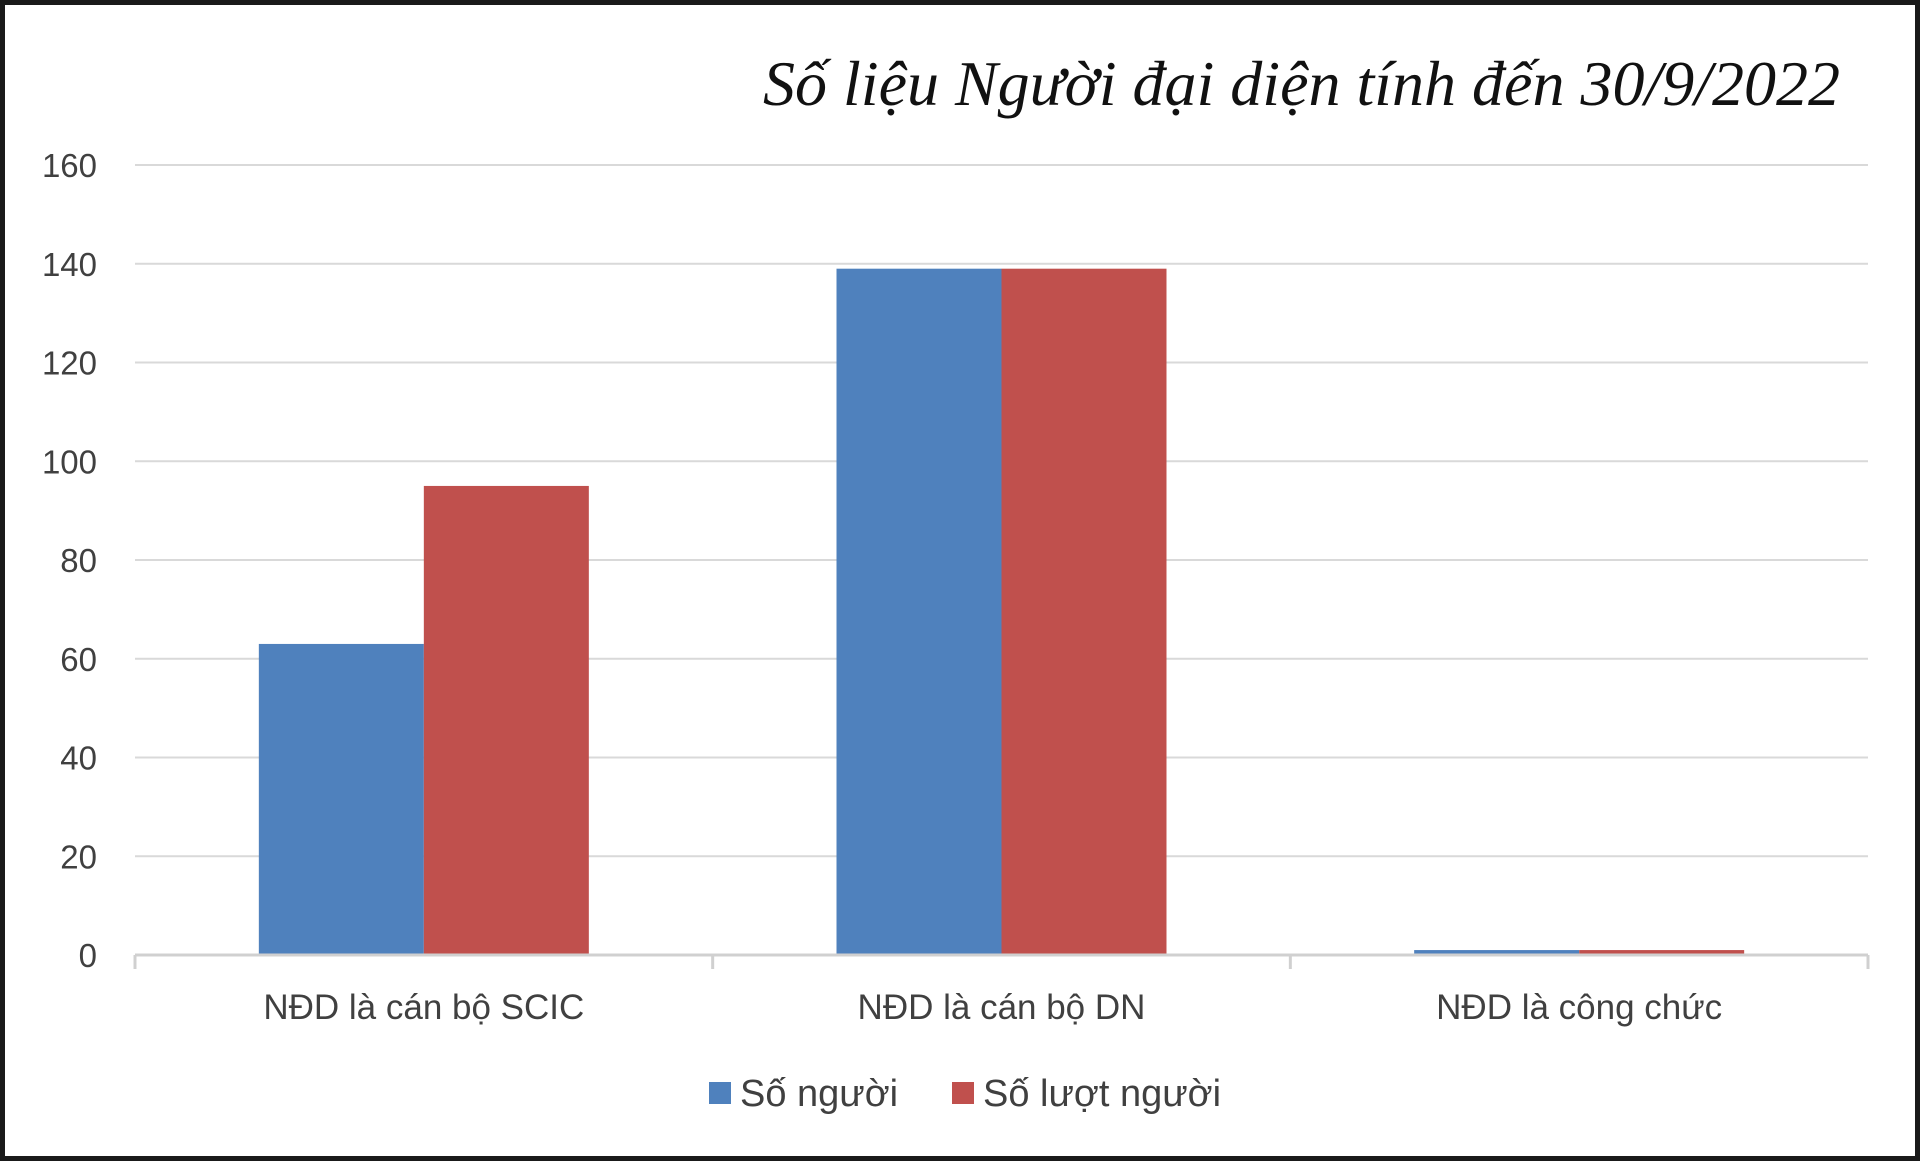  Describe the element at coordinates (69, 165) in the screenshot. I see `y-tick-label: 160` at that location.